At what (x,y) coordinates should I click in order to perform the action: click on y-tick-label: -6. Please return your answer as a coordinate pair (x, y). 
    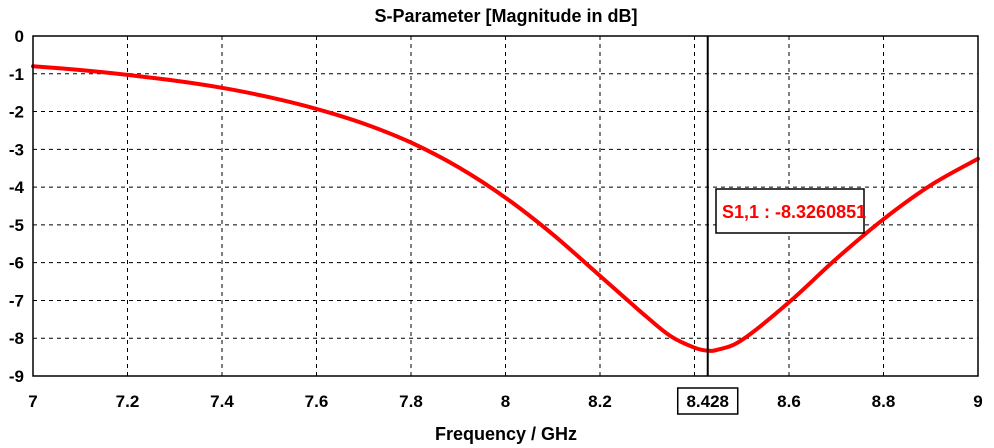
    Looking at the image, I should click on (16, 263).